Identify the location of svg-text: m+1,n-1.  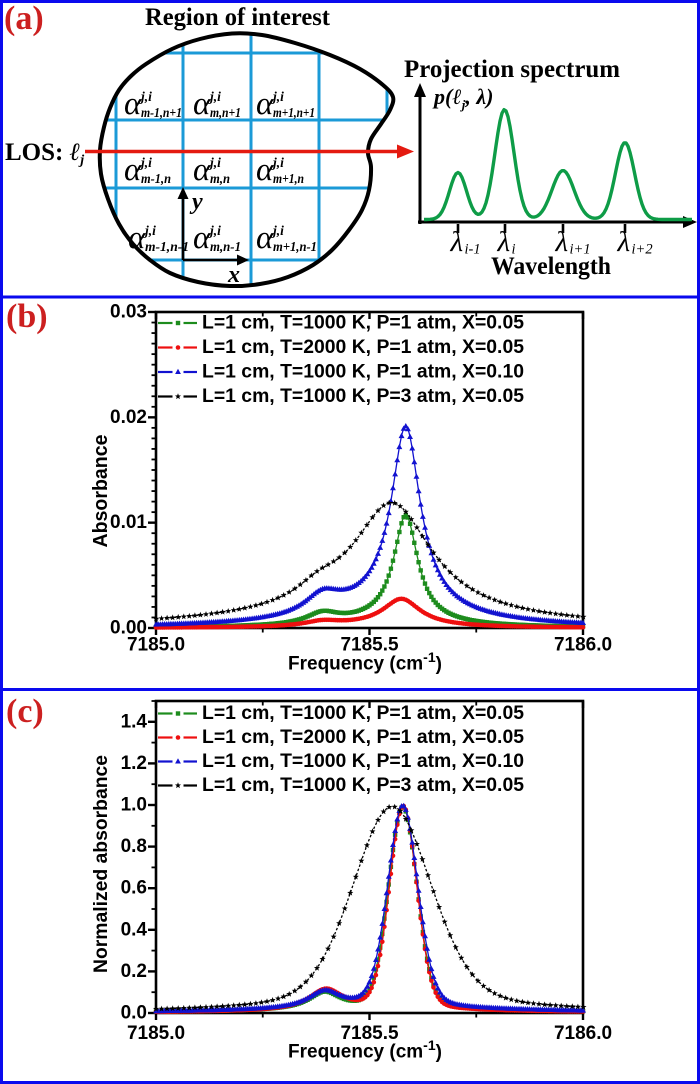
(295, 246).